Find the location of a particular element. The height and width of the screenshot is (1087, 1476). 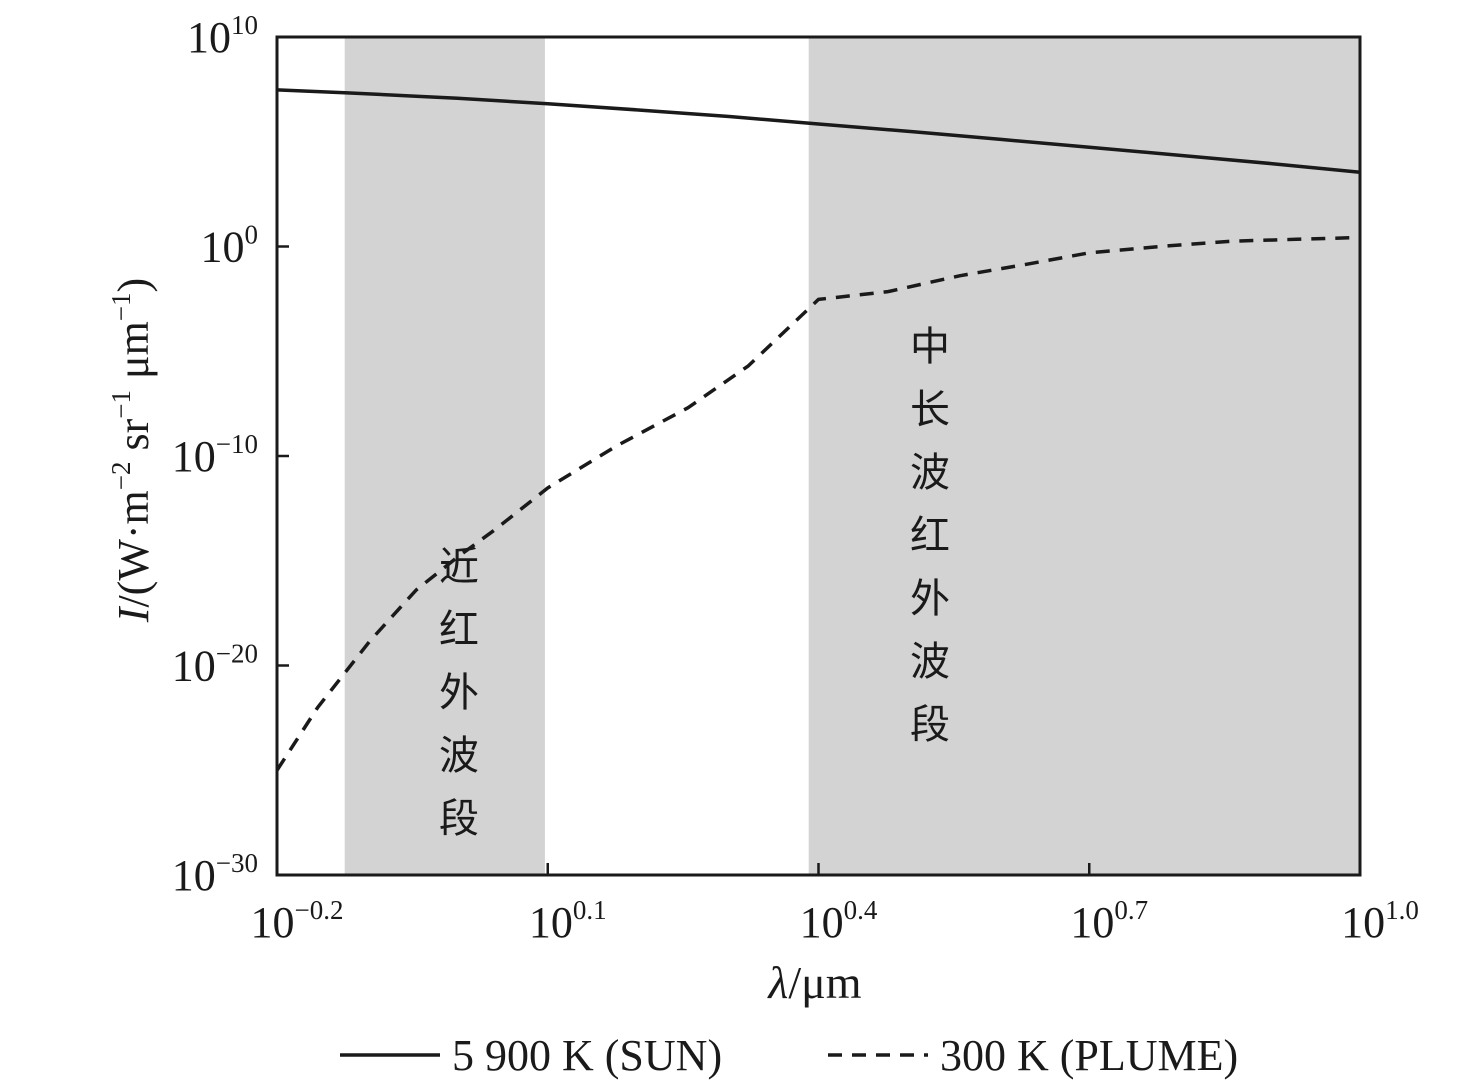

band-label-0-char-0: 近 is located at coordinates (459, 567).